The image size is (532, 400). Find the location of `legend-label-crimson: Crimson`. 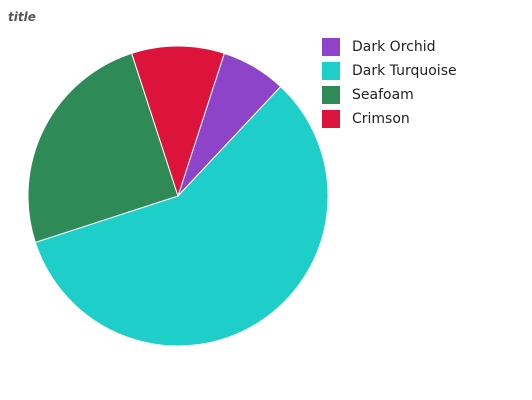

legend-label-crimson: Crimson is located at coordinates (381, 119).